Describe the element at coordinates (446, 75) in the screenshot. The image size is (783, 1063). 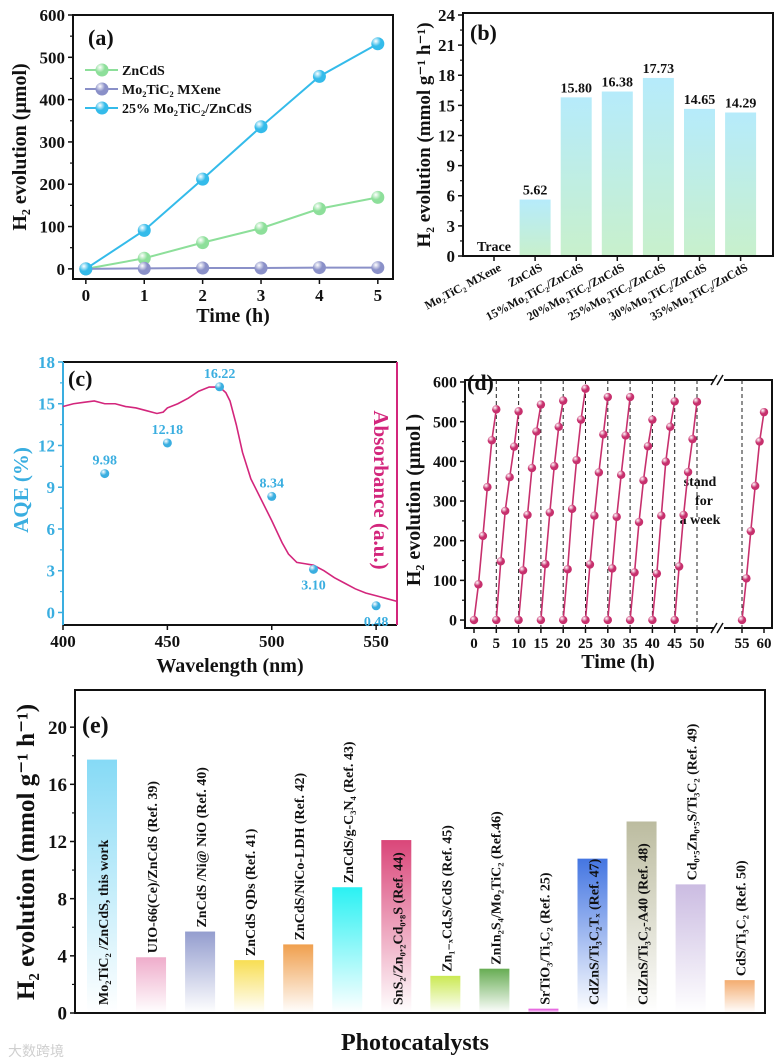
I see `y-tick-label: 18` at that location.